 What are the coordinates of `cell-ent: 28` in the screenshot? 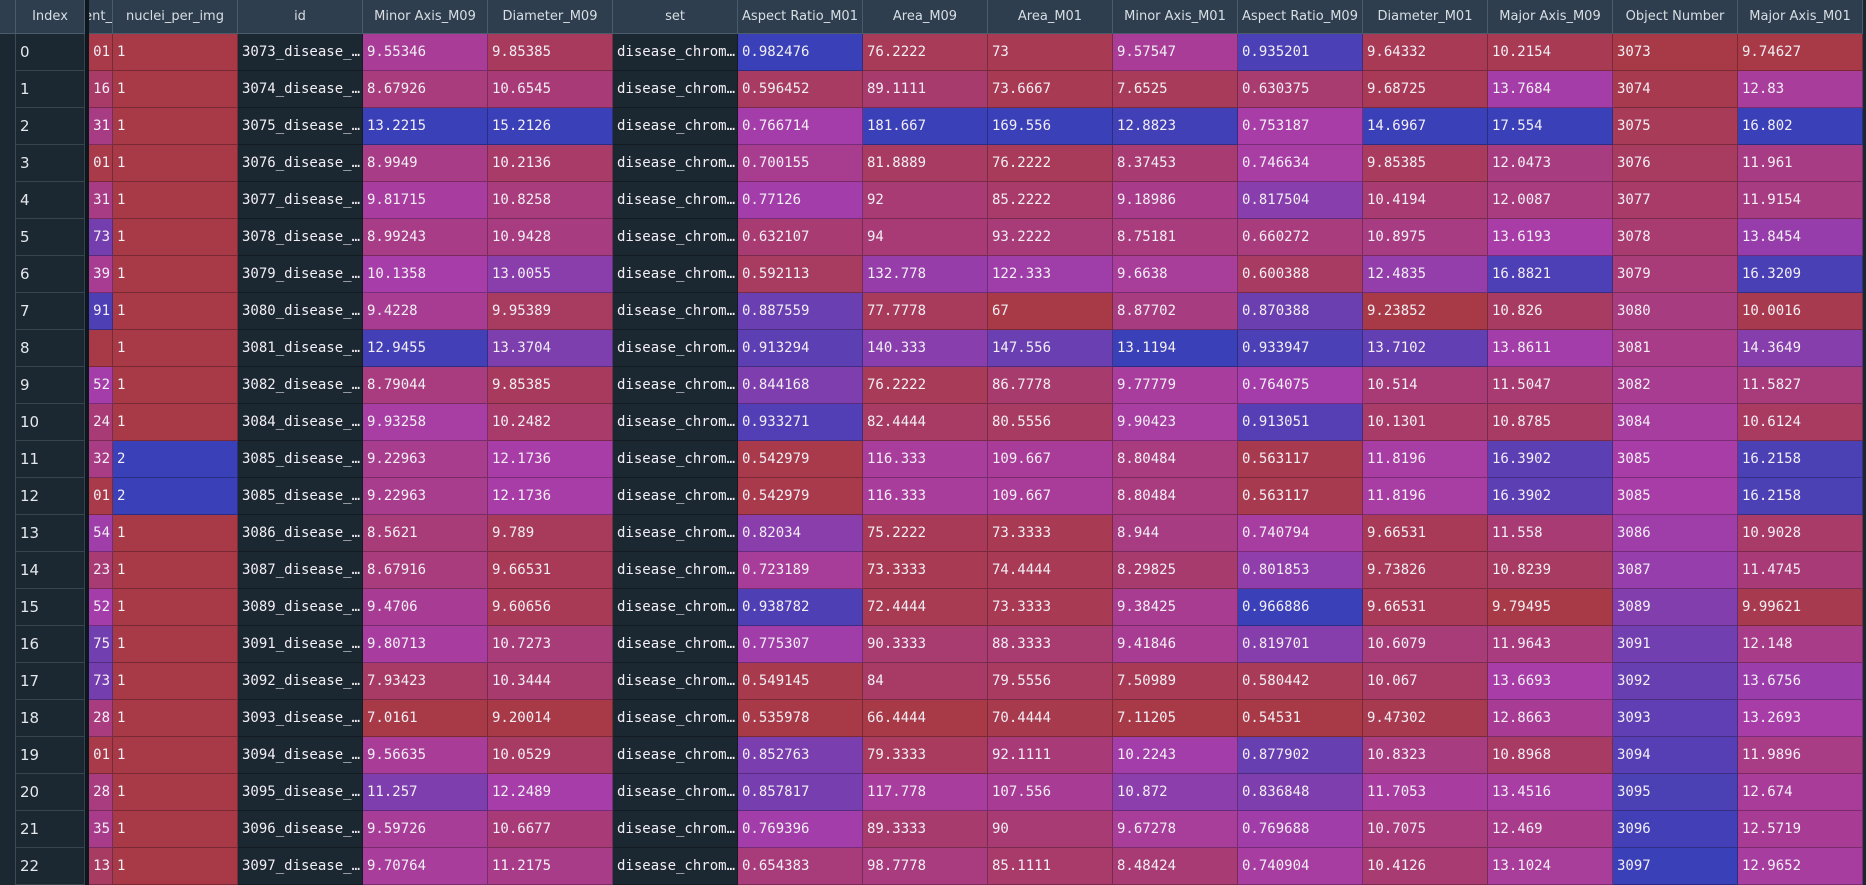 It's located at (101, 792).